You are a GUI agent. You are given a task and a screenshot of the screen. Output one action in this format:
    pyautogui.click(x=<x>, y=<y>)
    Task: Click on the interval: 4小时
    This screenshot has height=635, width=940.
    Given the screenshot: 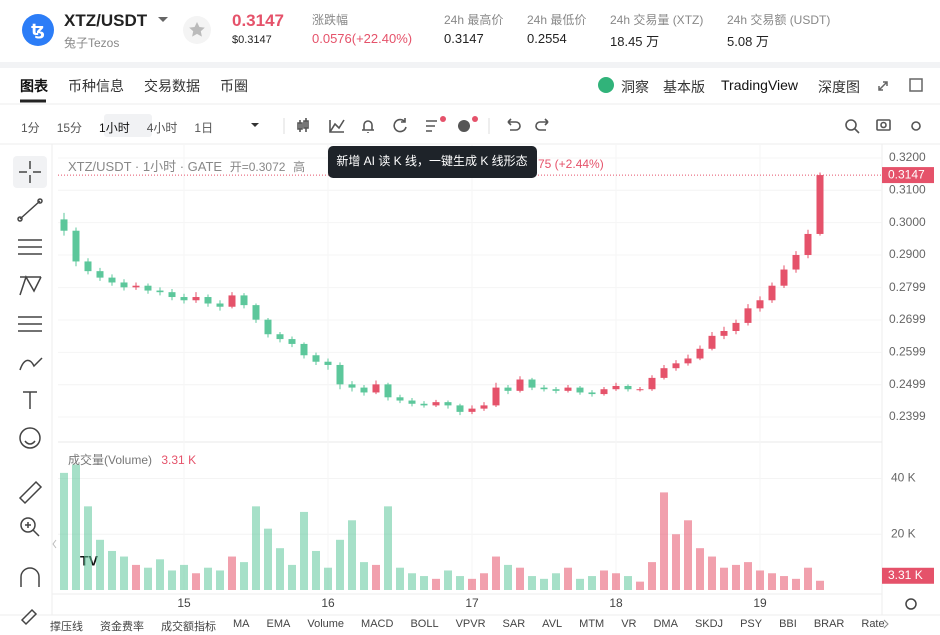 What is the action you would take?
    pyautogui.click(x=162, y=128)
    